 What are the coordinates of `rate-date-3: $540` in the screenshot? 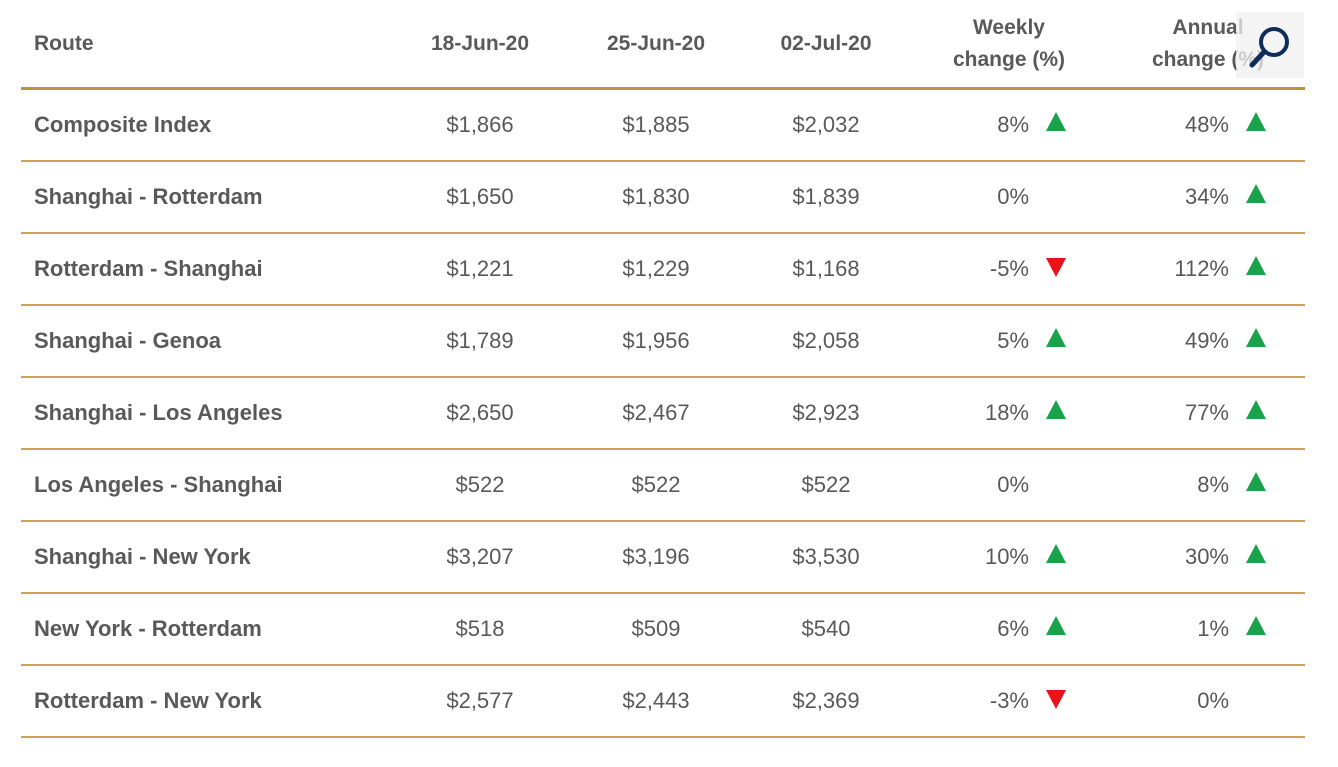 It's located at (826, 628).